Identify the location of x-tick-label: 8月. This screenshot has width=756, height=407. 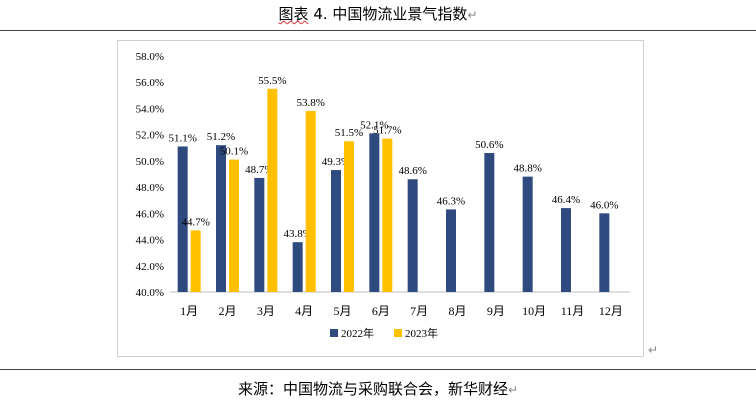
(457, 311).